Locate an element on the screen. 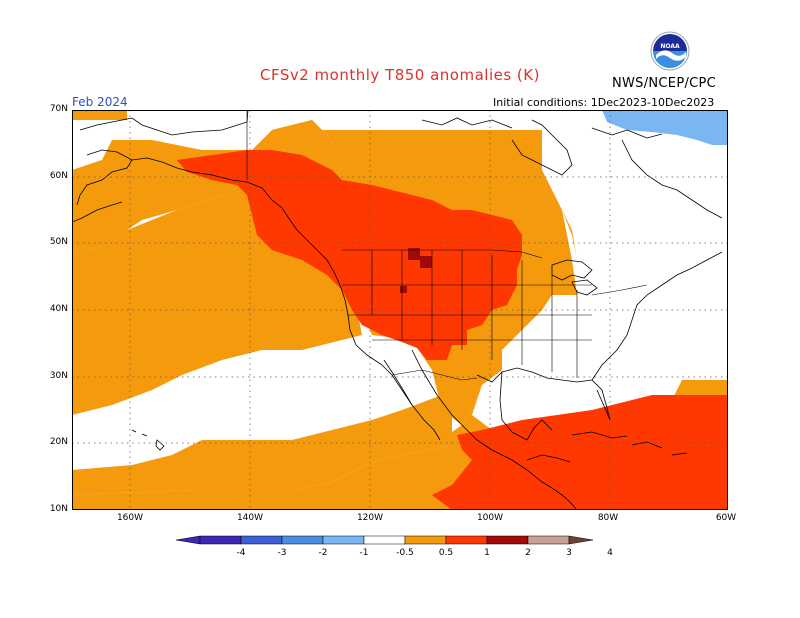  lat-label: 30N is located at coordinates (58, 376).